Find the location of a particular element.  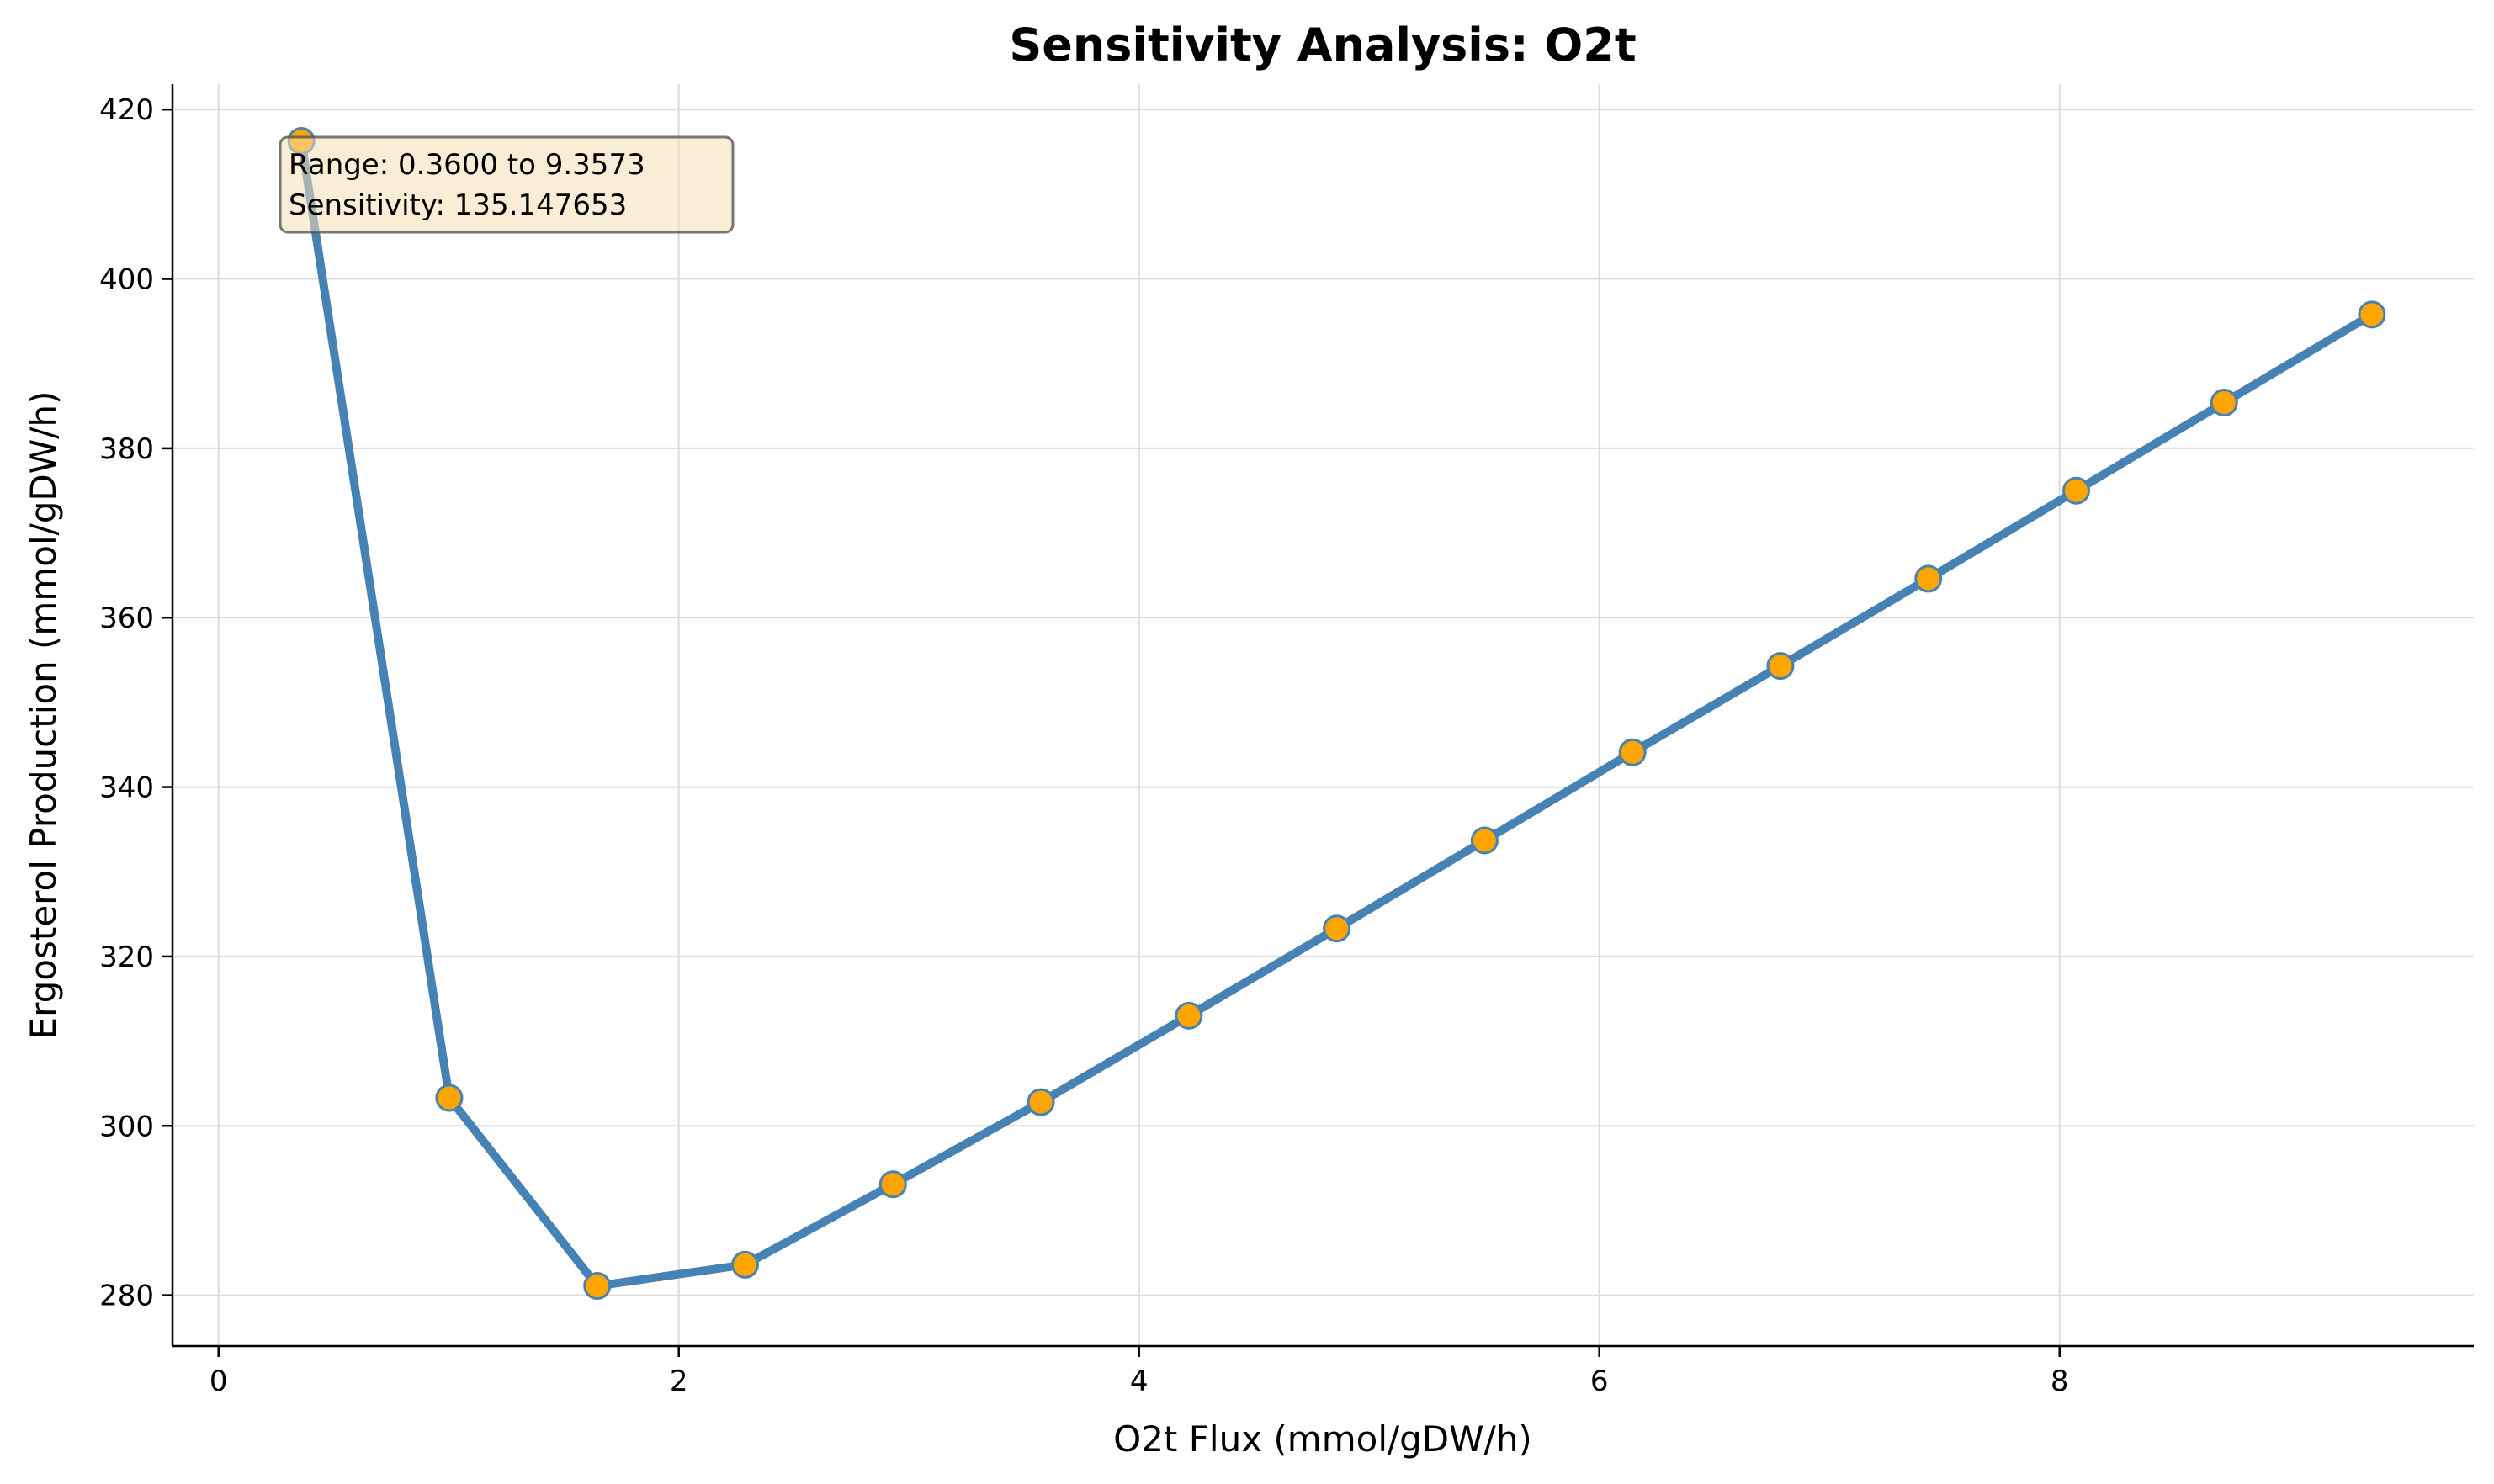

y-axis-label: Ergosterol Production (mmol/gDW/h) is located at coordinates (44, 715).